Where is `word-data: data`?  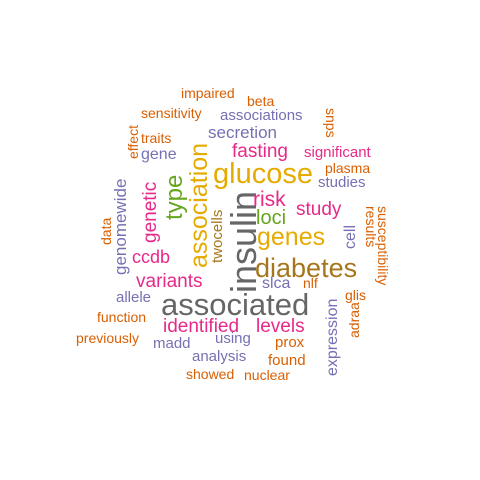
word-data: data is located at coordinates (106, 231).